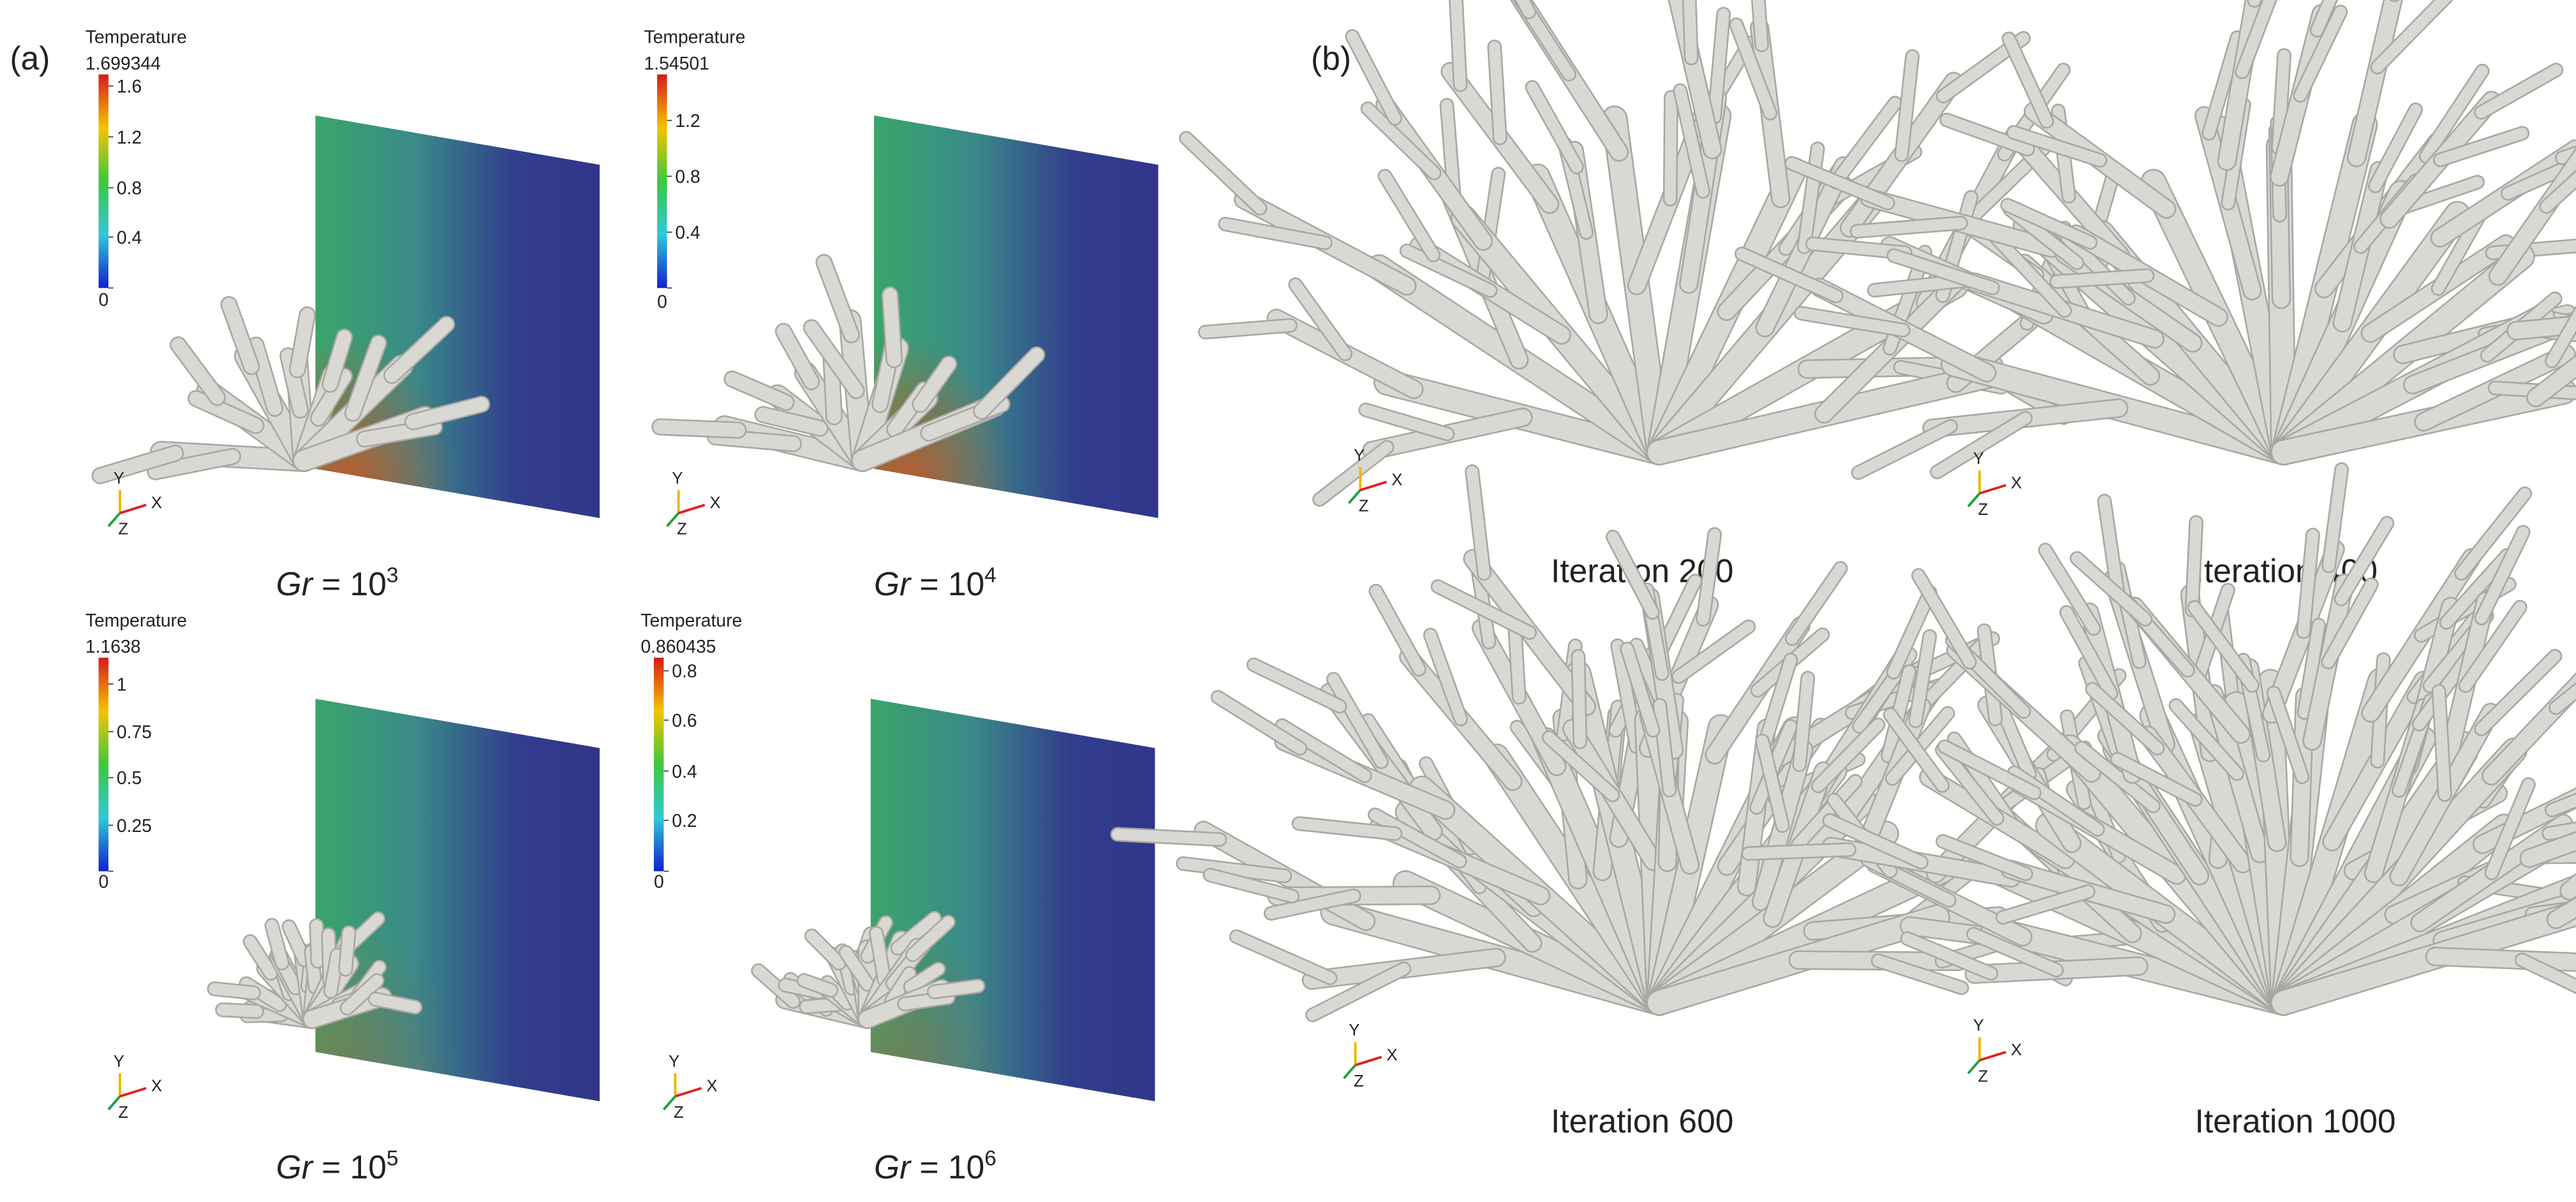 Image resolution: width=2576 pixels, height=1202 pixels. Describe the element at coordinates (103, 764) in the screenshot. I see `colorbar` at that location.